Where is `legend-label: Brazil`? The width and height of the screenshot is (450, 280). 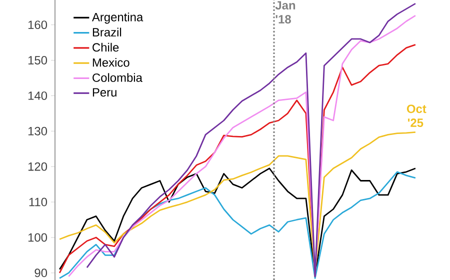 legend-label: Brazil is located at coordinates (107, 32).